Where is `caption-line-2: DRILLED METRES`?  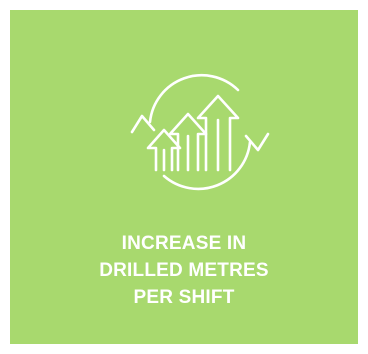
caption-line-2: DRILLED METRES is located at coordinates (184, 270).